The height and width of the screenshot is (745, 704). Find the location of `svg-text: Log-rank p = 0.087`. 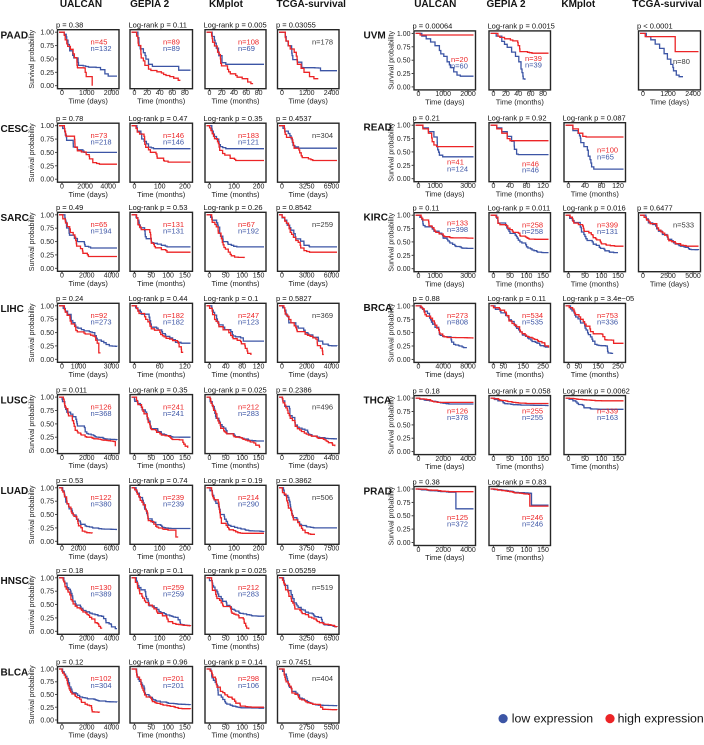

svg-text: Log-rank p = 0.087 is located at coordinates (594, 118).